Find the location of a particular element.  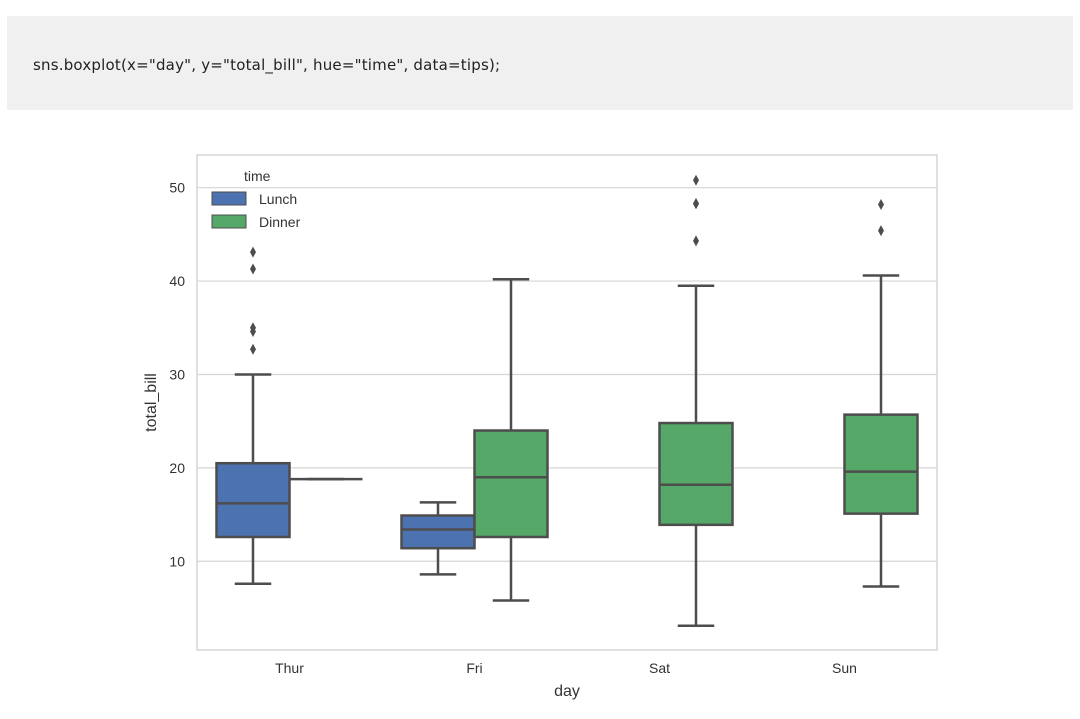

y-tick-label: 10 is located at coordinates (177, 561).